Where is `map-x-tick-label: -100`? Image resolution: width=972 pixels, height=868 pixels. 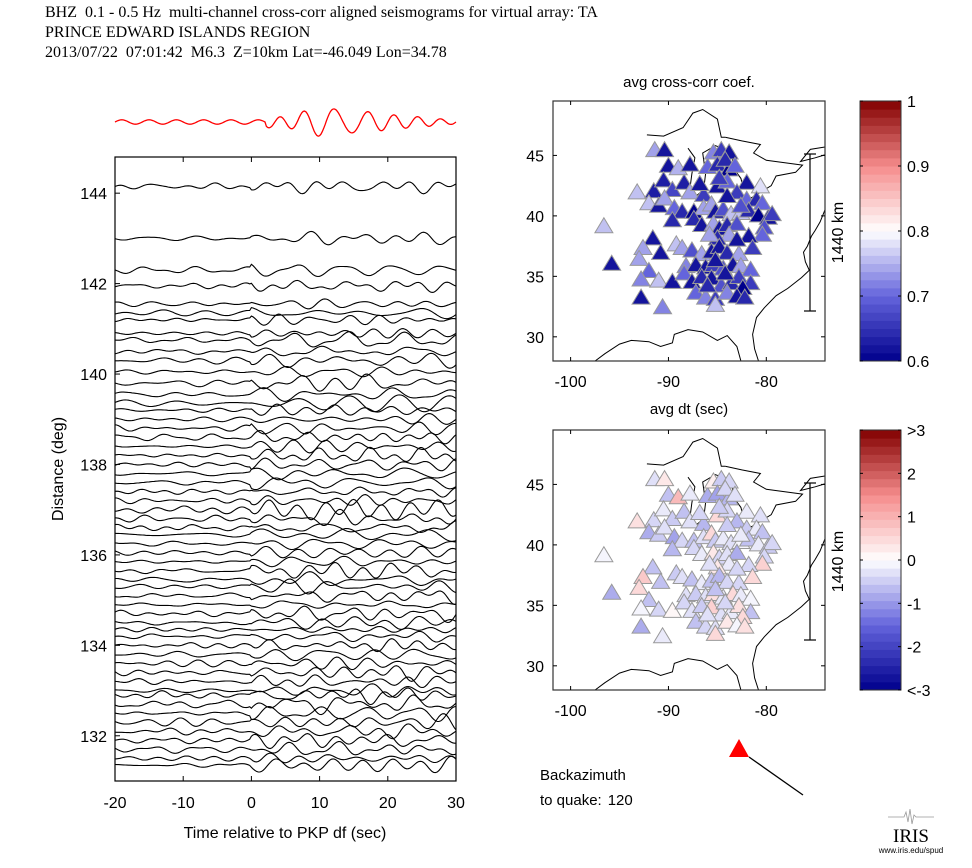 map-x-tick-label: -100 is located at coordinates (571, 382).